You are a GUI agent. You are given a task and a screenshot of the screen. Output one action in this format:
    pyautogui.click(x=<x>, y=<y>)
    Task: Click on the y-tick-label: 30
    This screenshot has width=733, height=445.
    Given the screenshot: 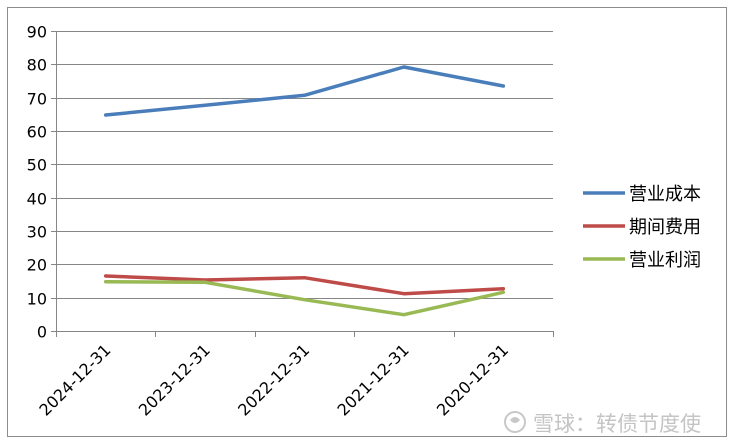 What is the action you would take?
    pyautogui.click(x=37, y=232)
    